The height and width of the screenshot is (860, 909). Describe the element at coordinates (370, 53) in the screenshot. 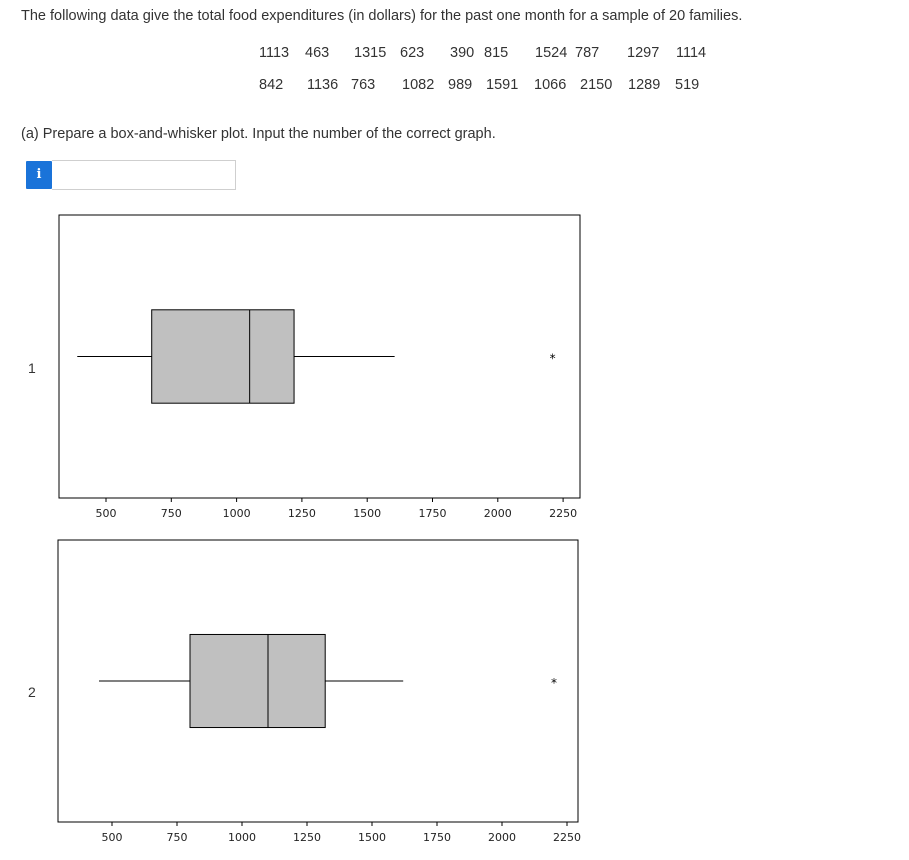

I see `data-value: 1315` at that location.